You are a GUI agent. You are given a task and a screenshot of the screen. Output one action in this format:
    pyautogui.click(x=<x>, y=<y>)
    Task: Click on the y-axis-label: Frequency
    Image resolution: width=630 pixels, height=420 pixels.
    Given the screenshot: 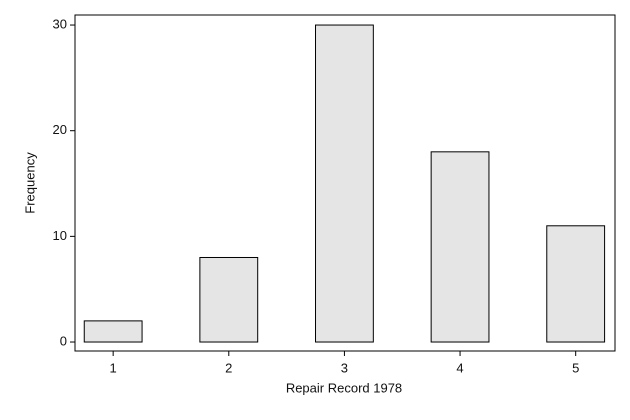 What is the action you would take?
    pyautogui.click(x=29, y=183)
    